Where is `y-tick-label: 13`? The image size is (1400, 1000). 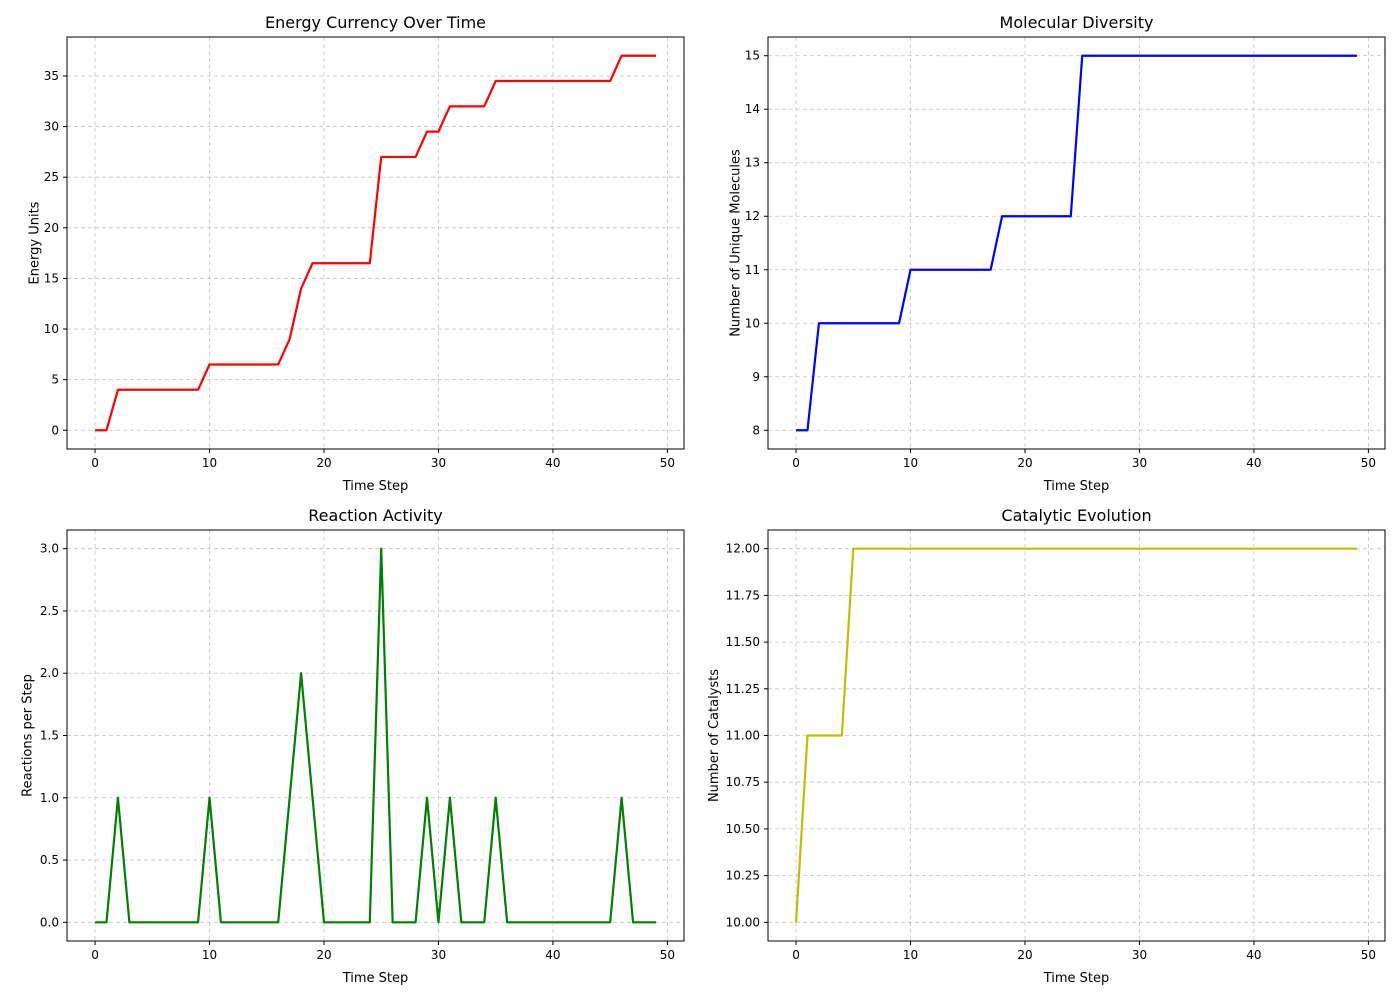
y-tick-label: 13 is located at coordinates (752, 163).